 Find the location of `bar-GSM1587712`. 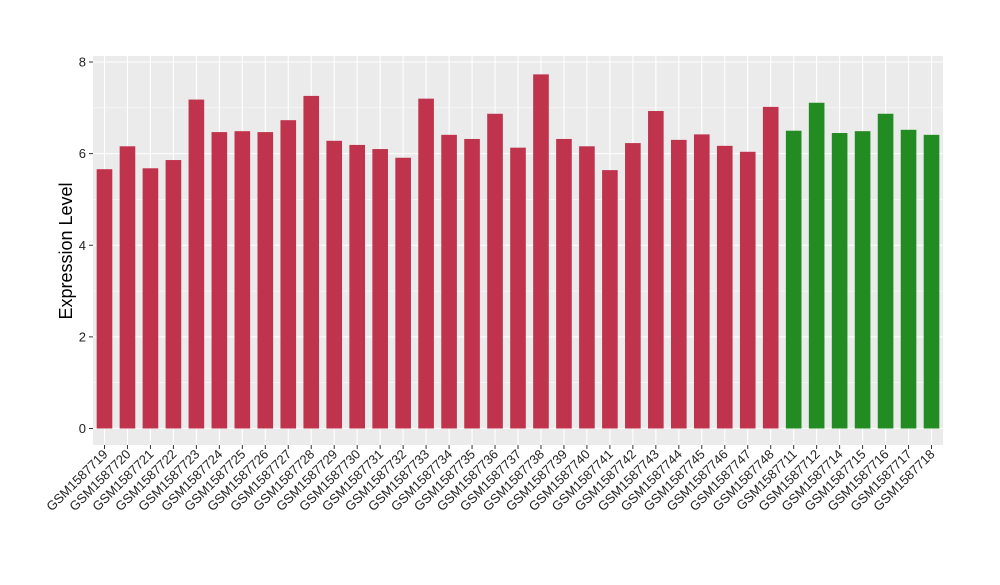

bar-GSM1587712 is located at coordinates (816, 265).